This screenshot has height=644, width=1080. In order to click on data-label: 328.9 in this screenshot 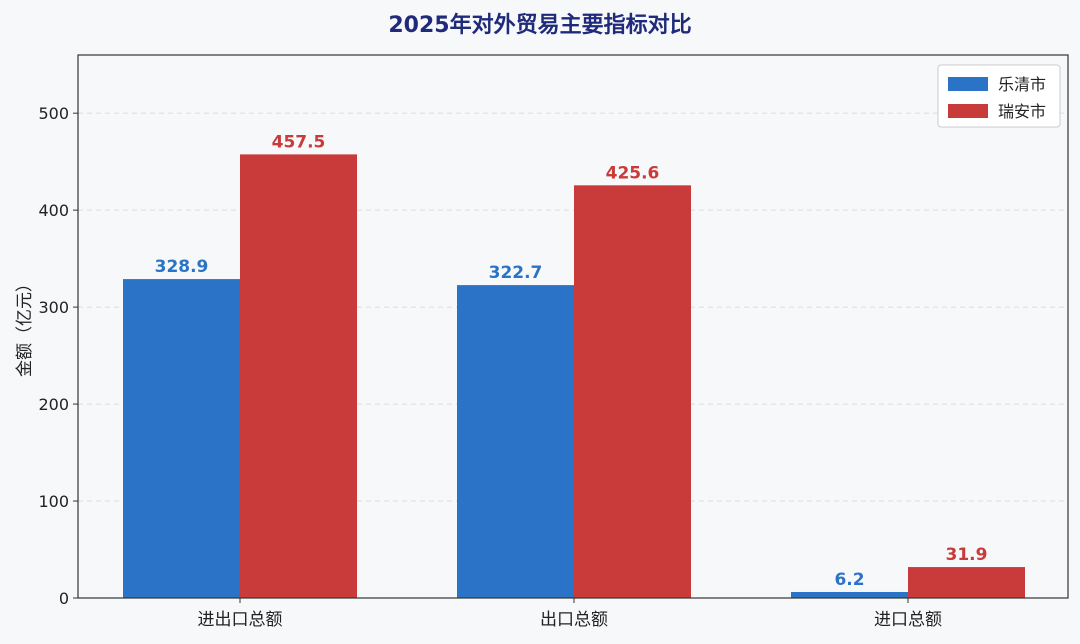, I will do `click(182, 267)`.